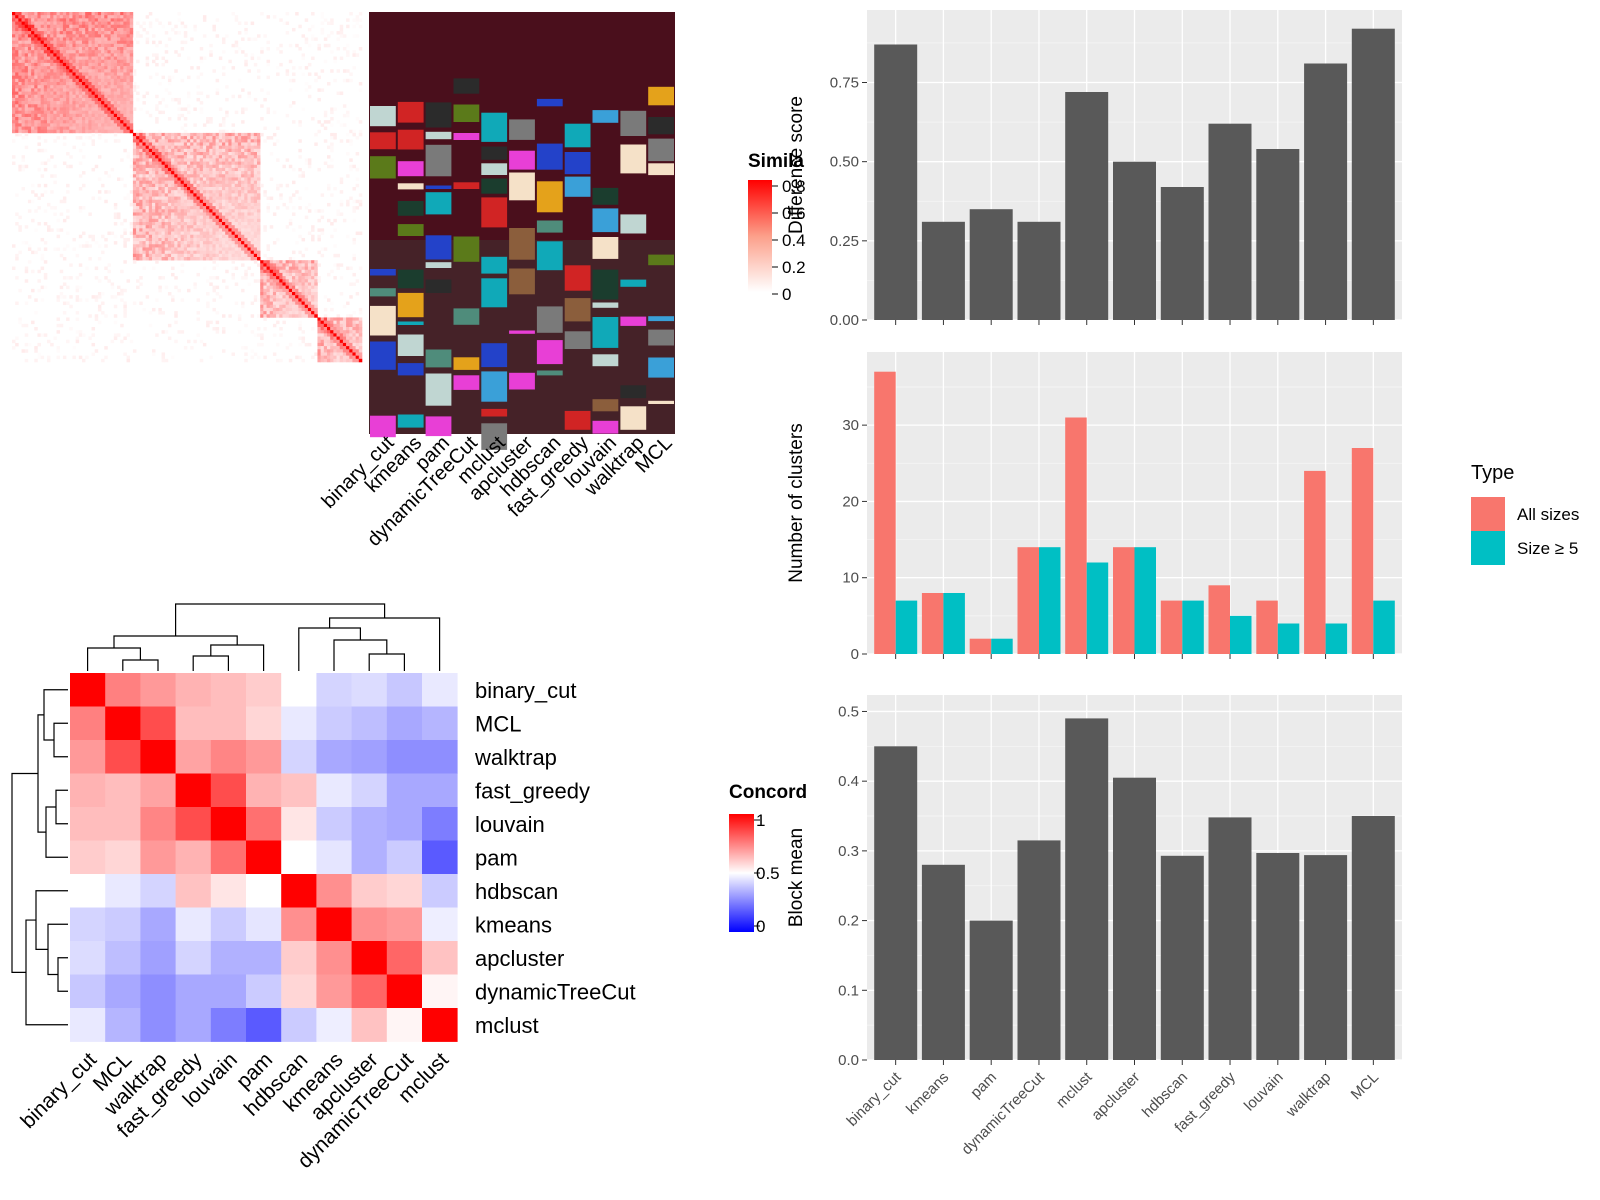 The width and height of the screenshot is (1600, 1200). What do you see at coordinates (237, 657) in the screenshot?
I see `dendrogram-branch` at bounding box center [237, 657].